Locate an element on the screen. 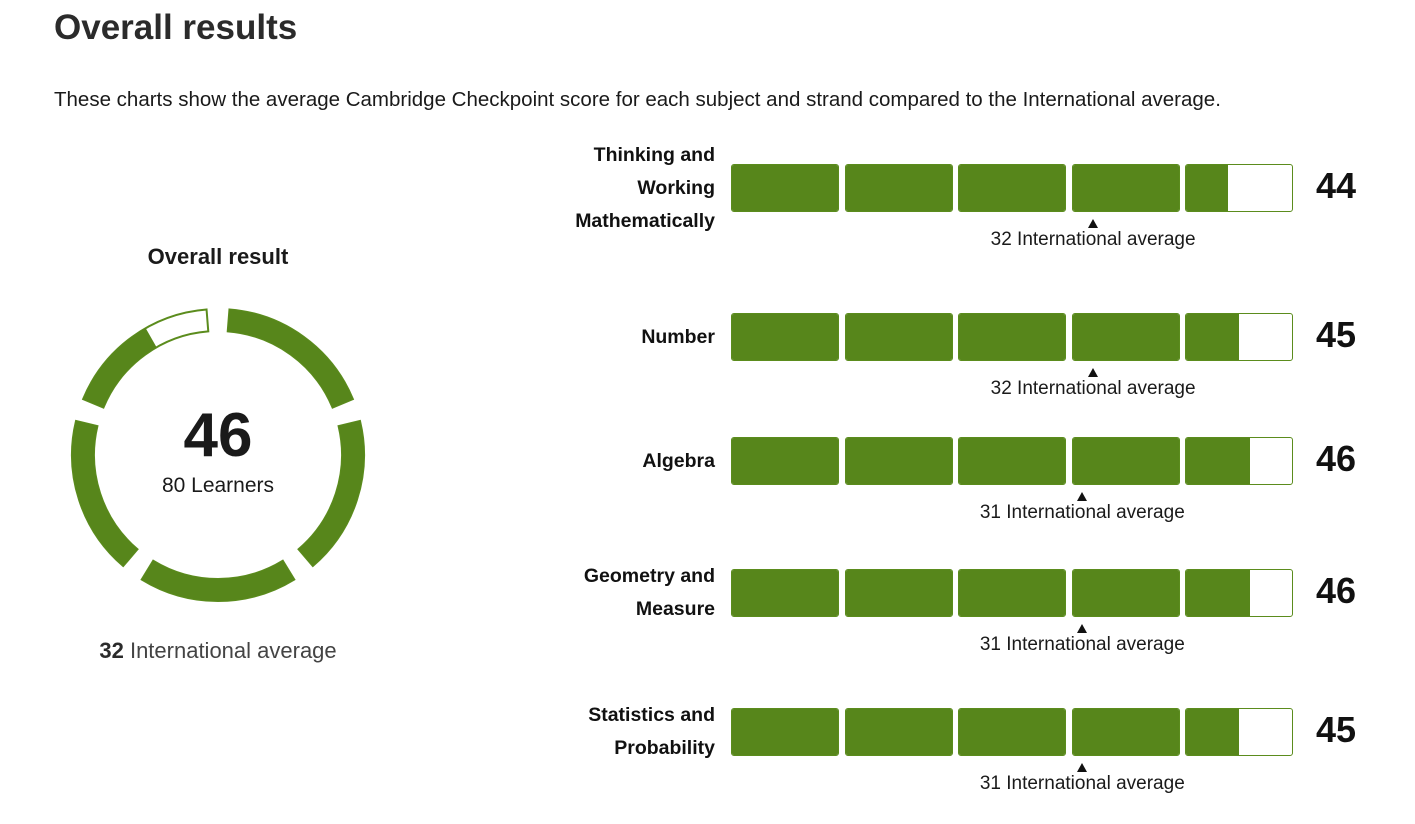  strand-label-line: Working is located at coordinates (676, 187).